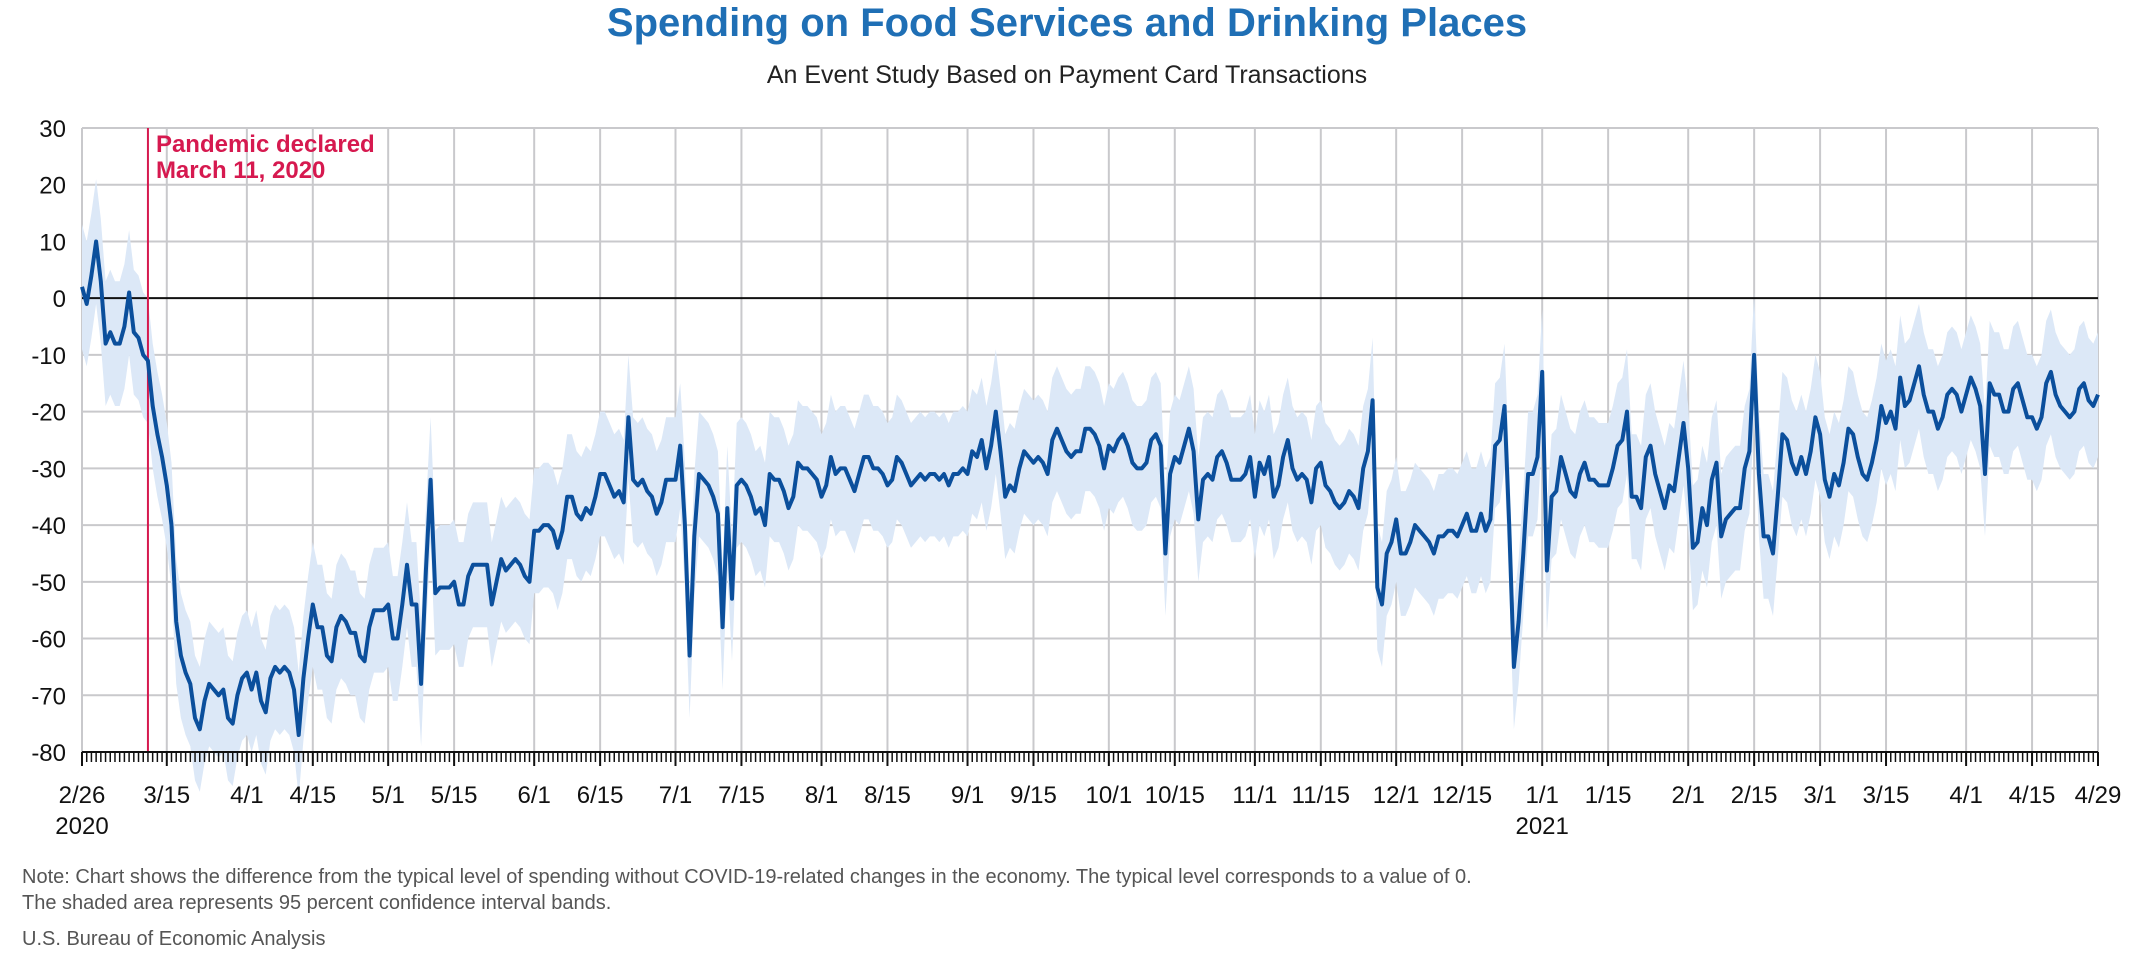 The image size is (2134, 959). I want to click on x-tick-label: 11/15, so click(1321, 795).